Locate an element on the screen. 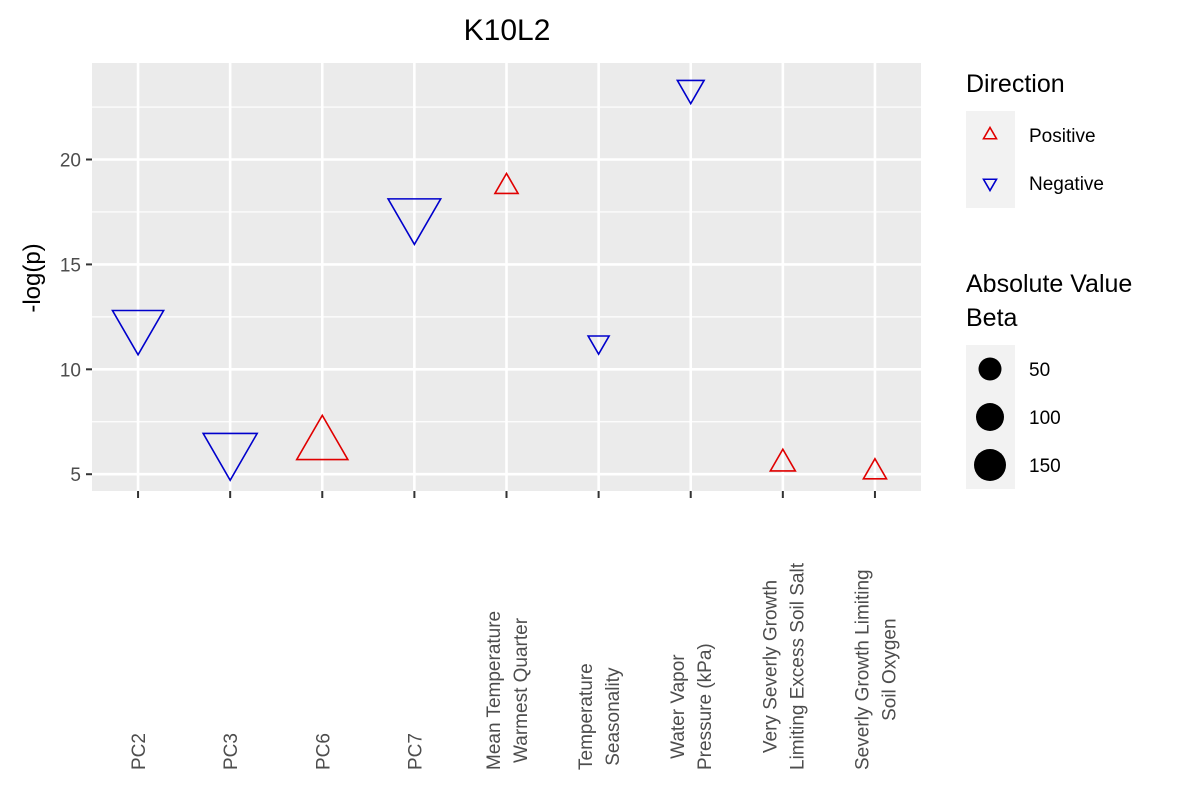 The height and width of the screenshot is (800, 1200). x-tick-label: Mean Temperature is located at coordinates (494, 690).